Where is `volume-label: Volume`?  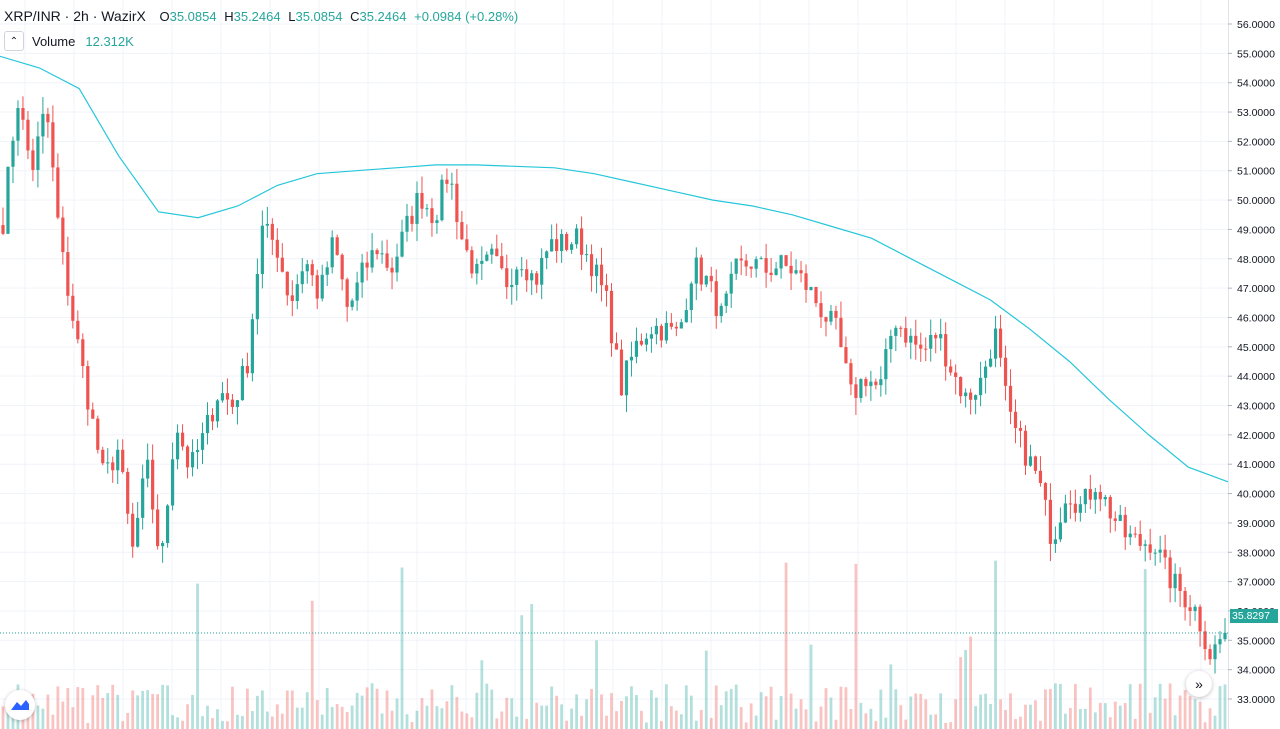 volume-label: Volume is located at coordinates (54, 41).